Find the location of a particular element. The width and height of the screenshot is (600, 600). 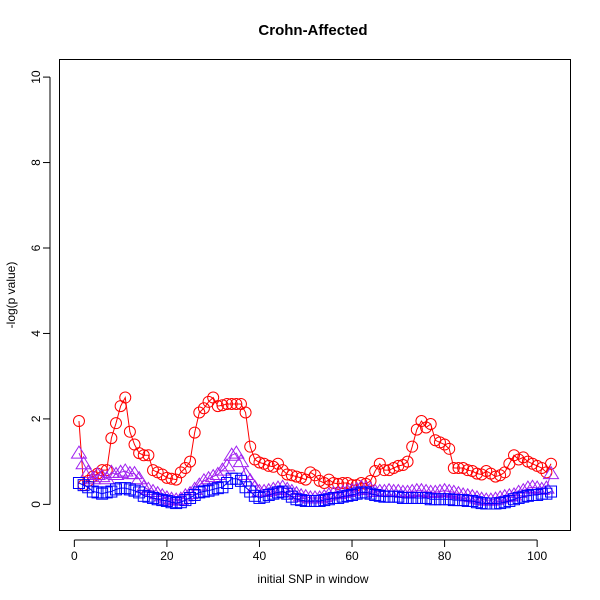

series-circle is located at coordinates (315, 441).